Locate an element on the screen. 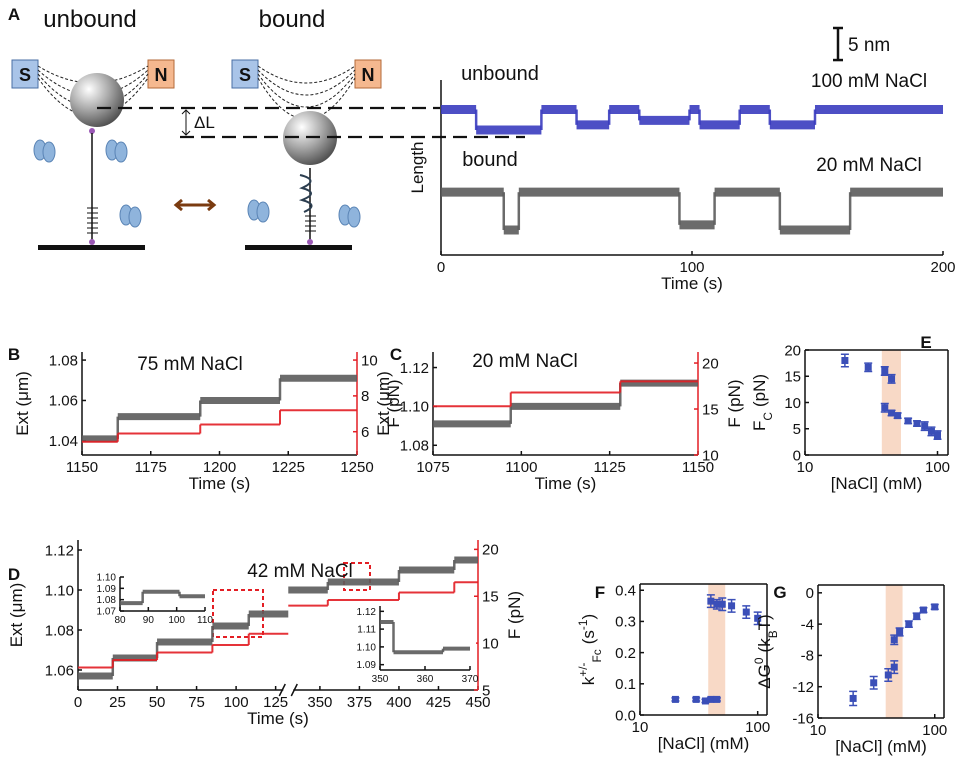 Image resolution: width=960 pixels, height=761 pixels. y-axis-label-part: +/- is located at coordinates (583, 669).